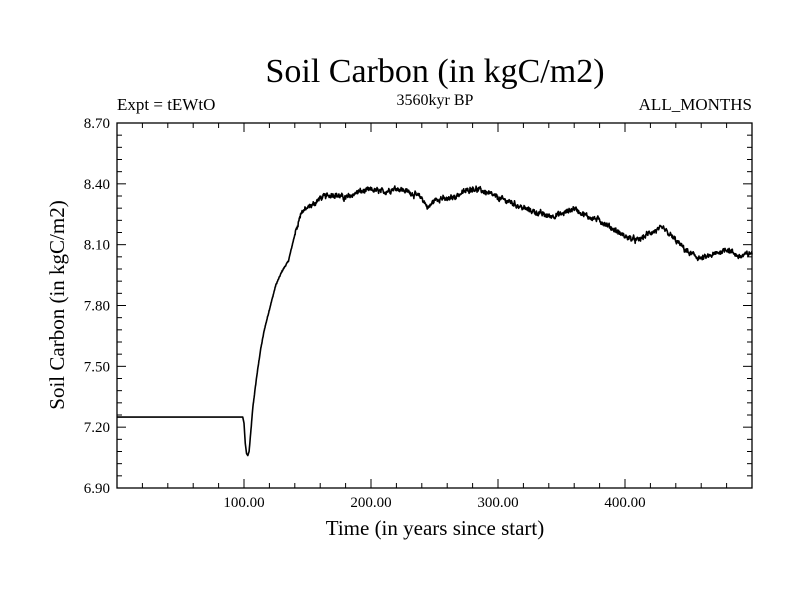  Describe the element at coordinates (497, 503) in the screenshot. I see `x-tick-label: 300.00` at that location.